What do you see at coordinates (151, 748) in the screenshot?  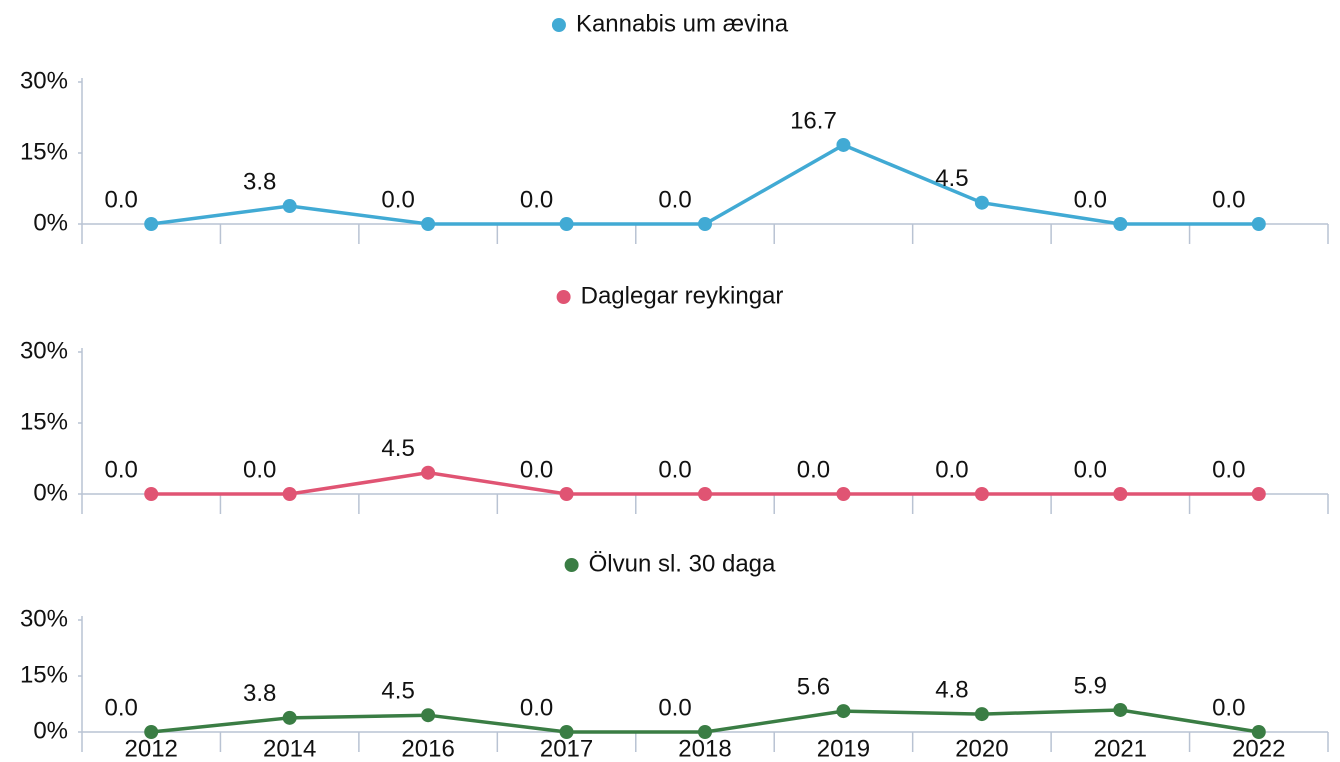 I see `x-tick-label: 2012` at bounding box center [151, 748].